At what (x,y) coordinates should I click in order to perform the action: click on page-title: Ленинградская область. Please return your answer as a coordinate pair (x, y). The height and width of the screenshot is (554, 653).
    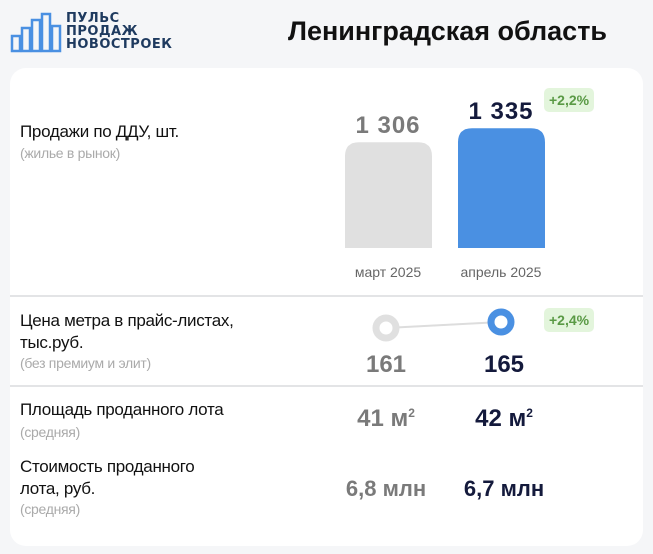
    Looking at the image, I should click on (448, 31).